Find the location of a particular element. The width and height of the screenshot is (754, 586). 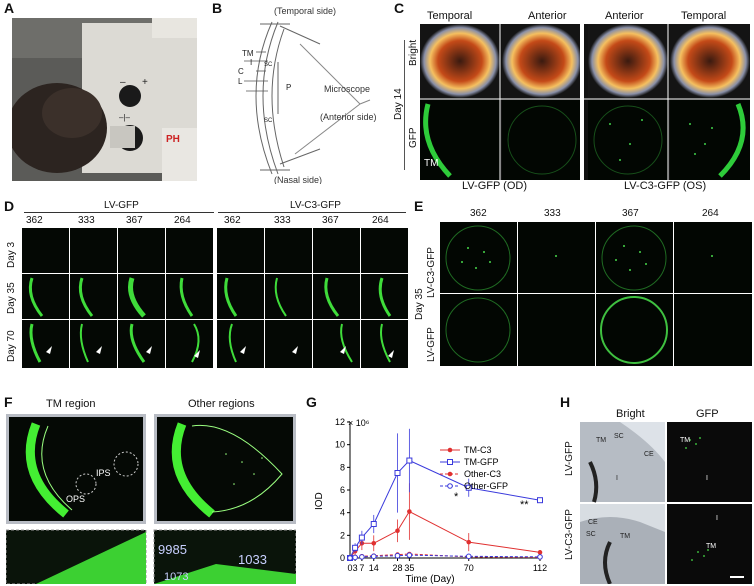

panel-label-a: A is located at coordinates (9, 8).